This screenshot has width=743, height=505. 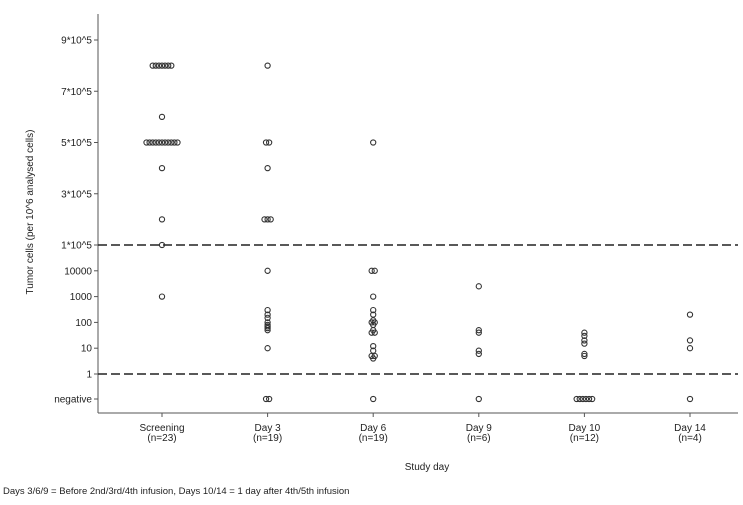 What do you see at coordinates (73, 400) in the screenshot?
I see `y-tick-label: negative` at bounding box center [73, 400].